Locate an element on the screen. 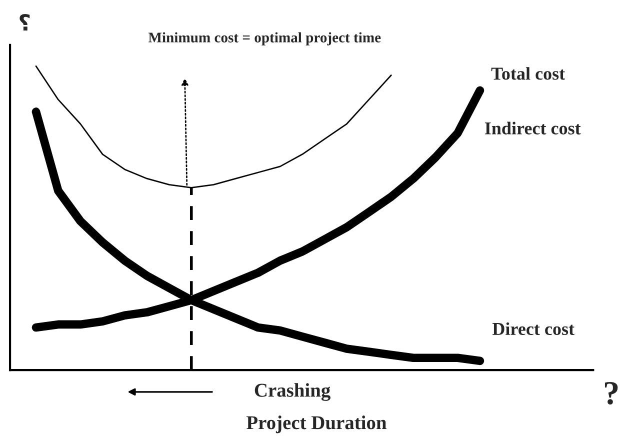  series-label: Direct cost is located at coordinates (533, 329).